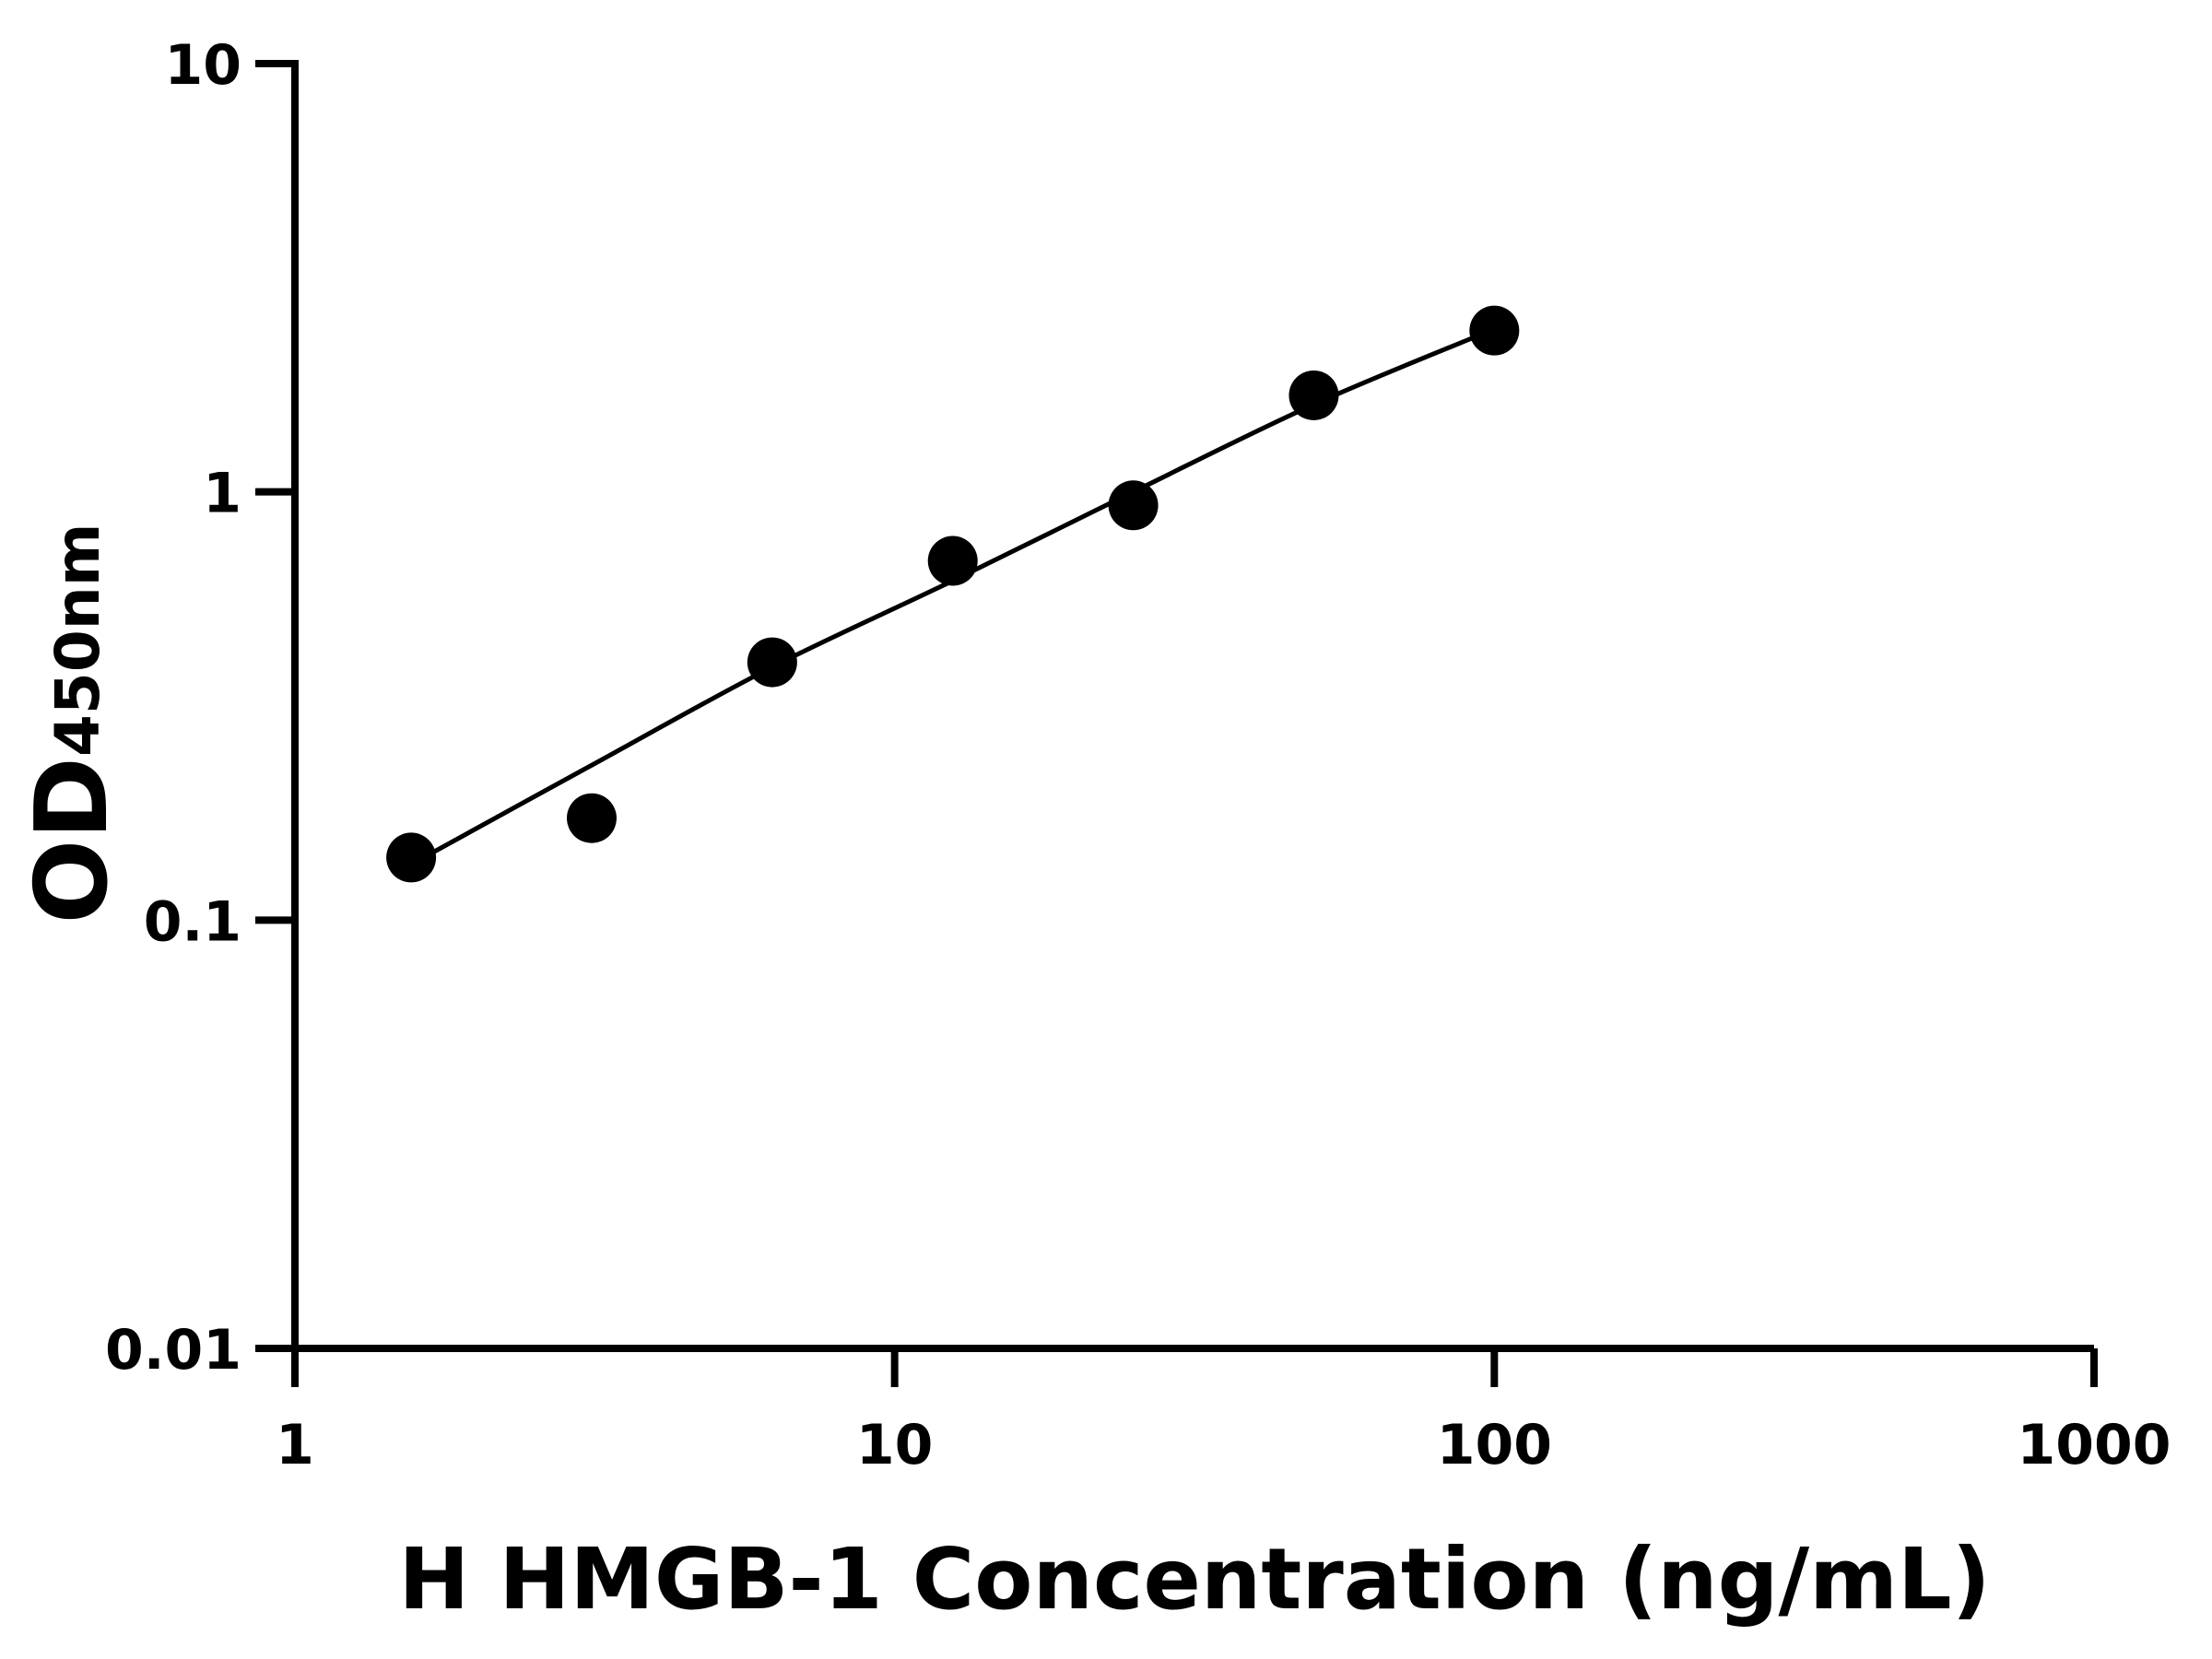 The height and width of the screenshot is (1659, 2212). Describe the element at coordinates (72, 840) in the screenshot. I see `y-axis-label-main: OD` at that location.